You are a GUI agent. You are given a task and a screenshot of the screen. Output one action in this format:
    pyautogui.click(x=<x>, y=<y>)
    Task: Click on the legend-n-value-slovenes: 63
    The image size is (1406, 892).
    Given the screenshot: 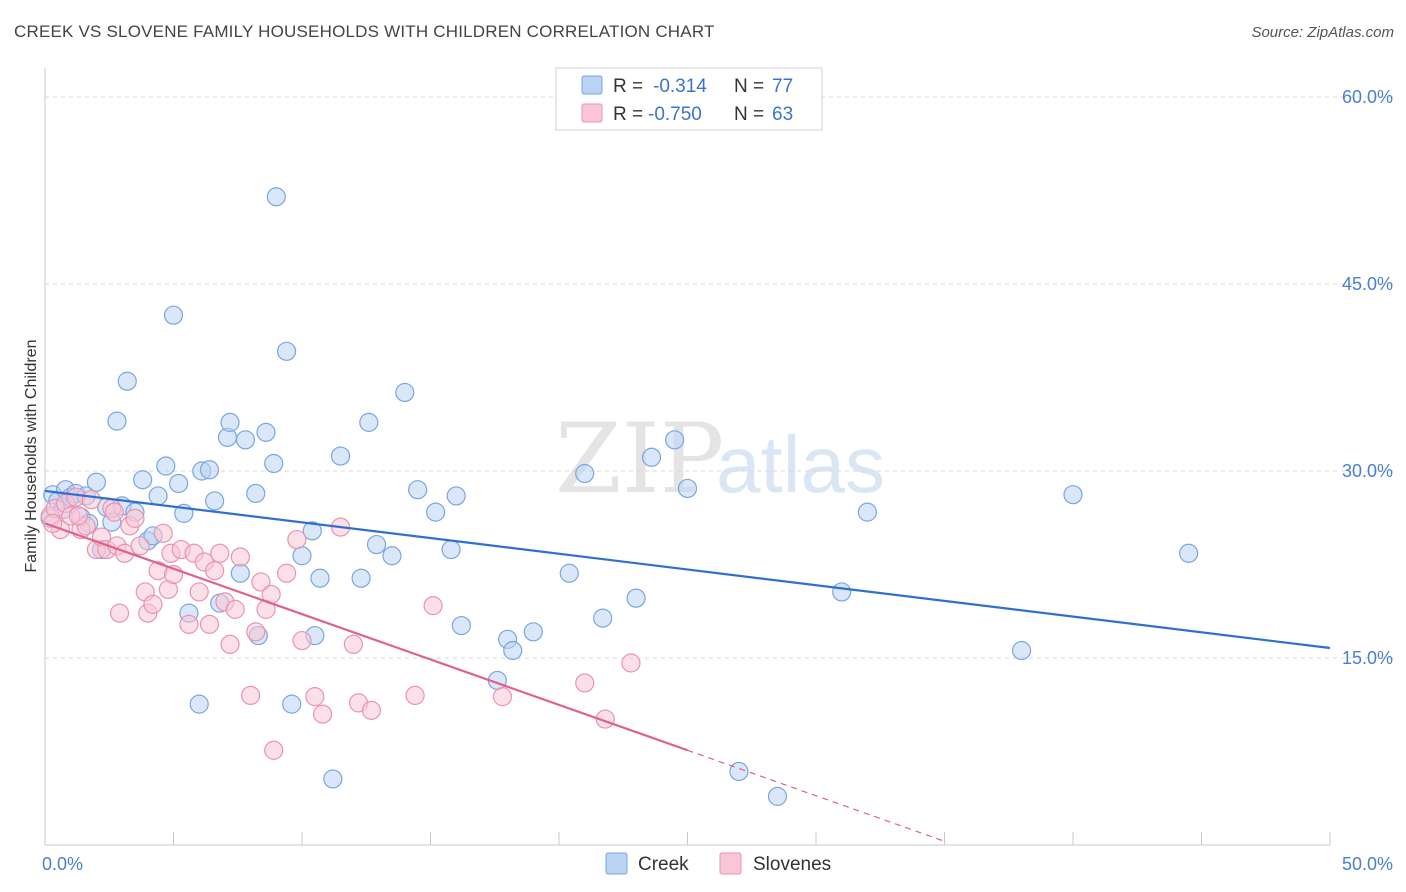 What is the action you would take?
    pyautogui.click(x=782, y=114)
    